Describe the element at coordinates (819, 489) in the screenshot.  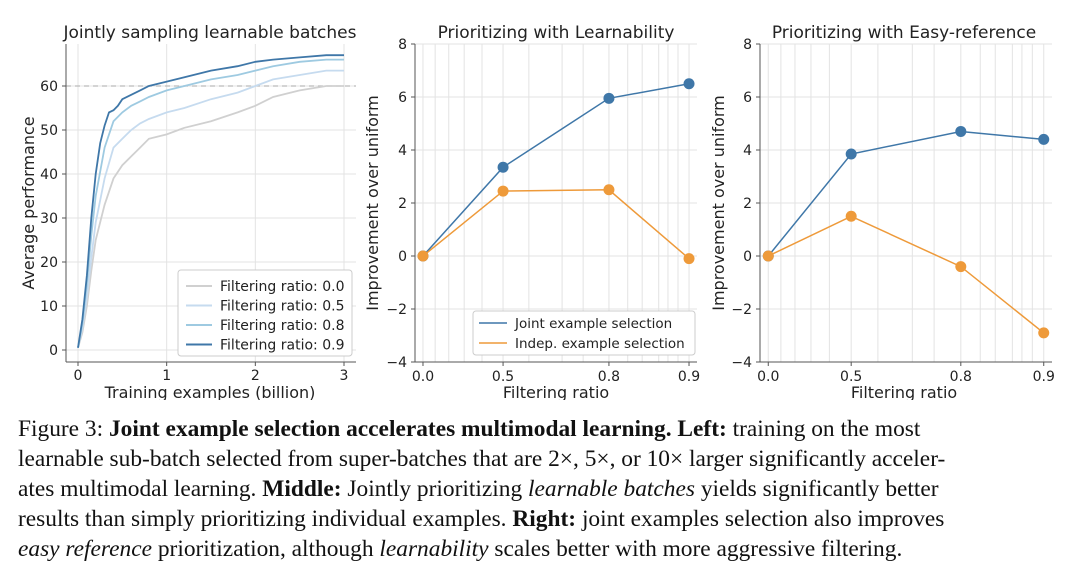
I see `caption-middle-text-2: yields significantly better` at that location.